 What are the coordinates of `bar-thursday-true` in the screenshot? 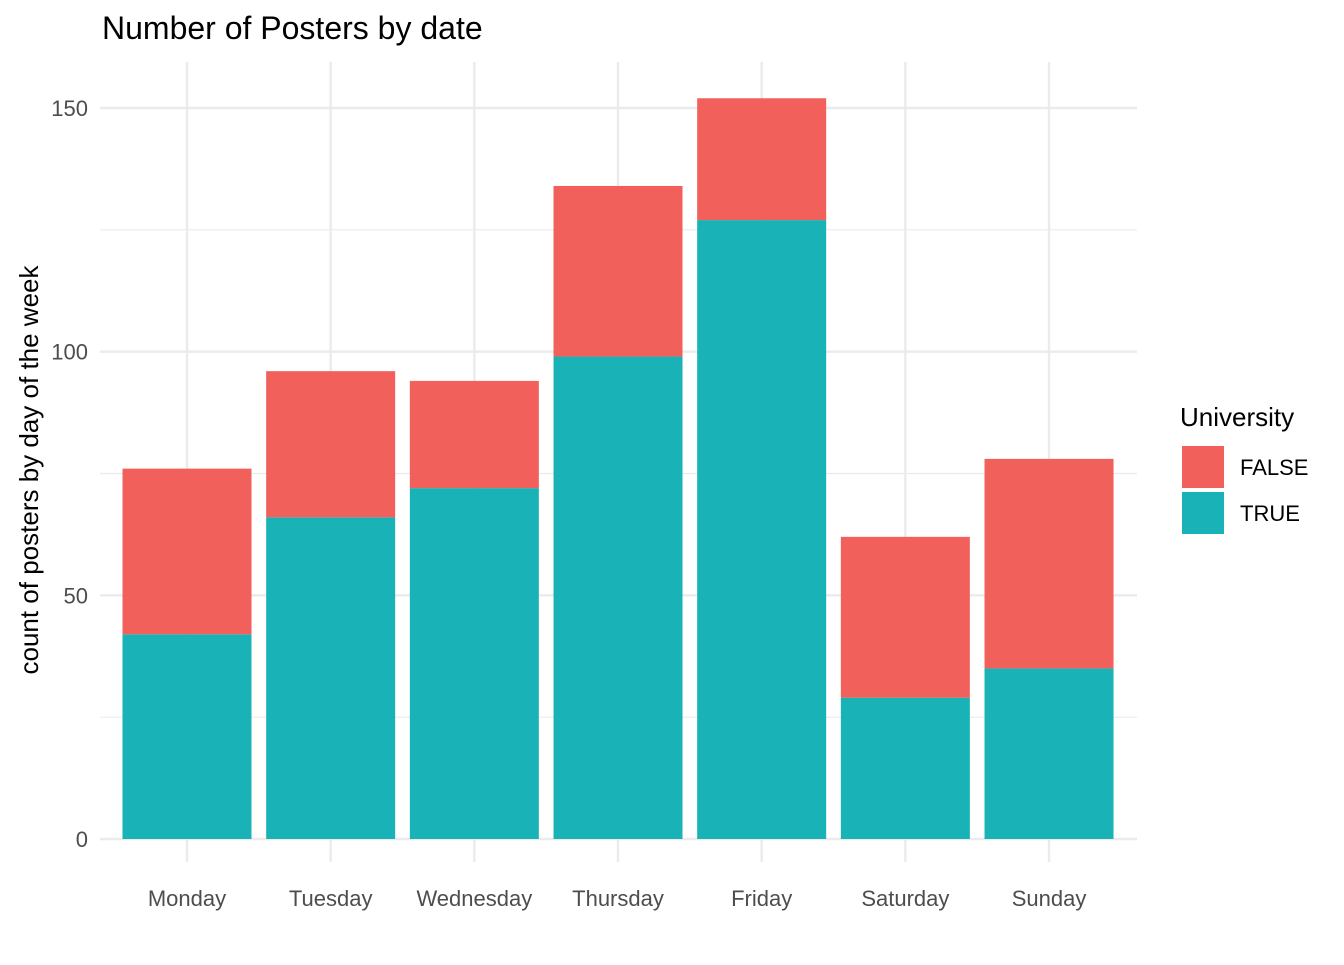 It's located at (618, 597).